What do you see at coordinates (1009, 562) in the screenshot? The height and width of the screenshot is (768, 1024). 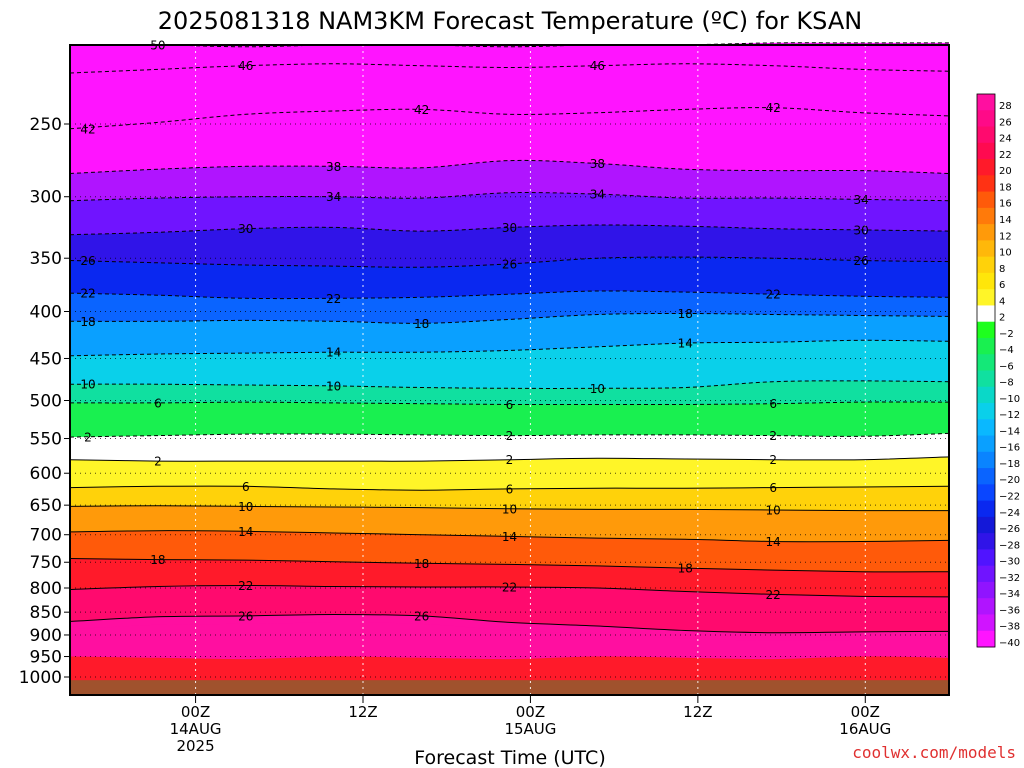 I see `colorbar-label: −30` at bounding box center [1009, 562].